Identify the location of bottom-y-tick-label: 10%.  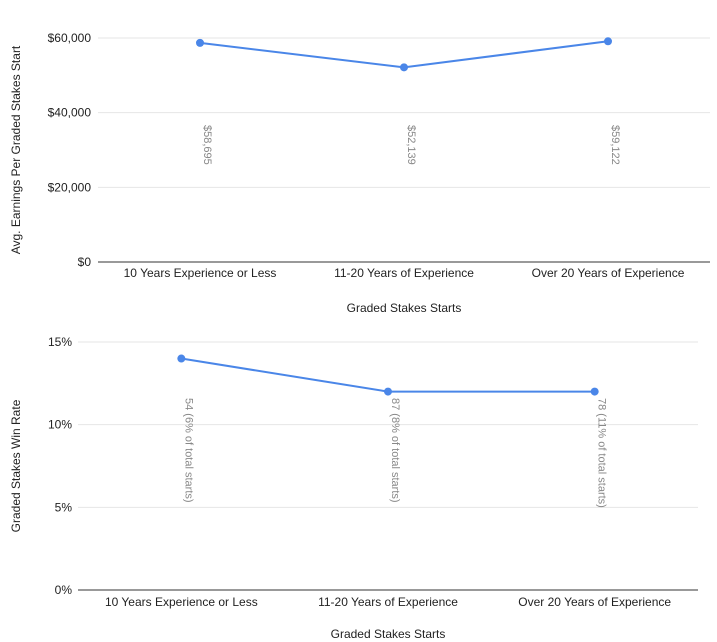
(60, 425).